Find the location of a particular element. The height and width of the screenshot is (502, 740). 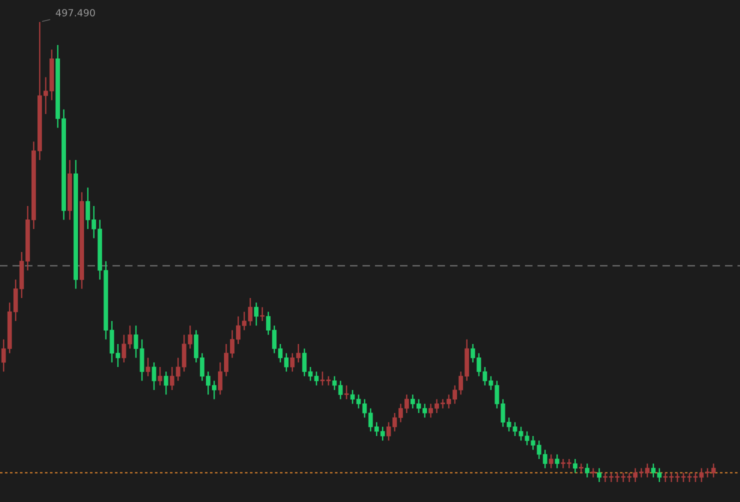

text: 497.490 is located at coordinates (75, 12).